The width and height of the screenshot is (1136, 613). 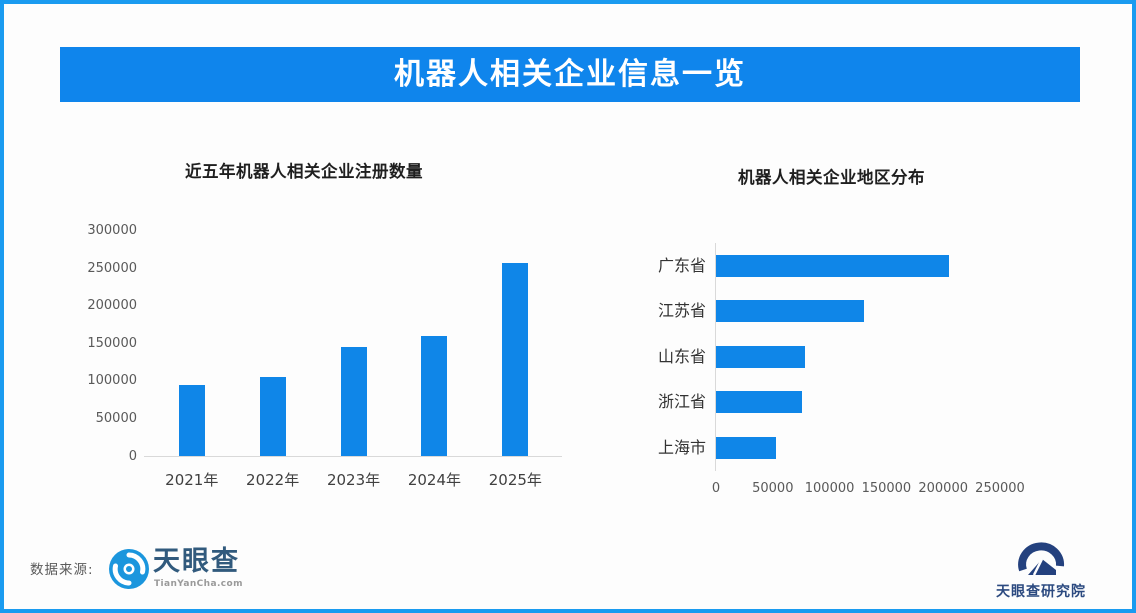 I want to click on right-chart-category-label: 上海市, so click(x=681, y=447).